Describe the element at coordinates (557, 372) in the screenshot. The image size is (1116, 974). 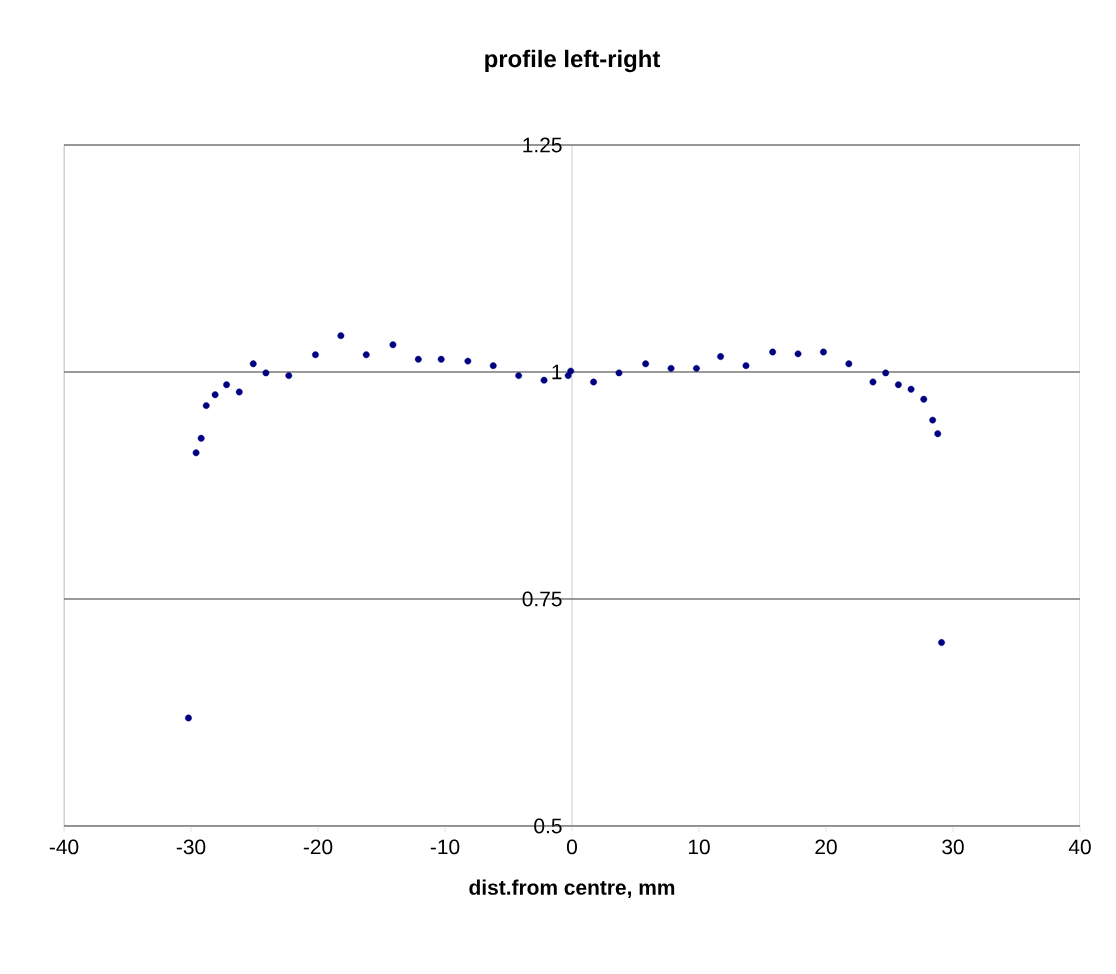
I see `y-tick-label: 1` at that location.